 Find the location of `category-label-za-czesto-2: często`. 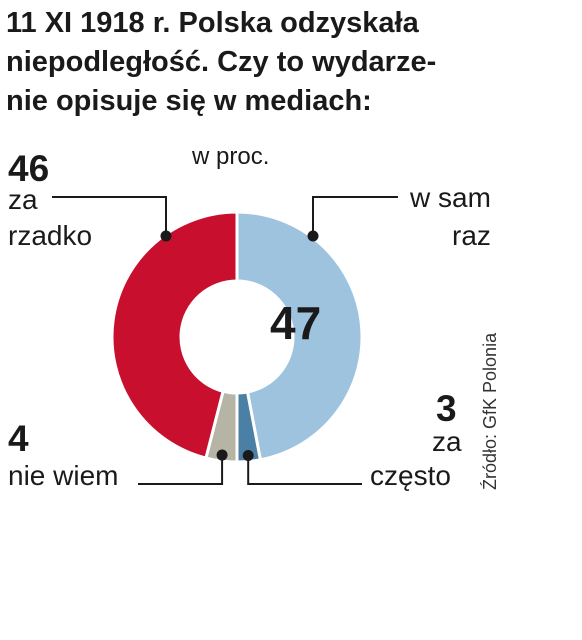

category-label-za-czesto-2: często is located at coordinates (410, 475).